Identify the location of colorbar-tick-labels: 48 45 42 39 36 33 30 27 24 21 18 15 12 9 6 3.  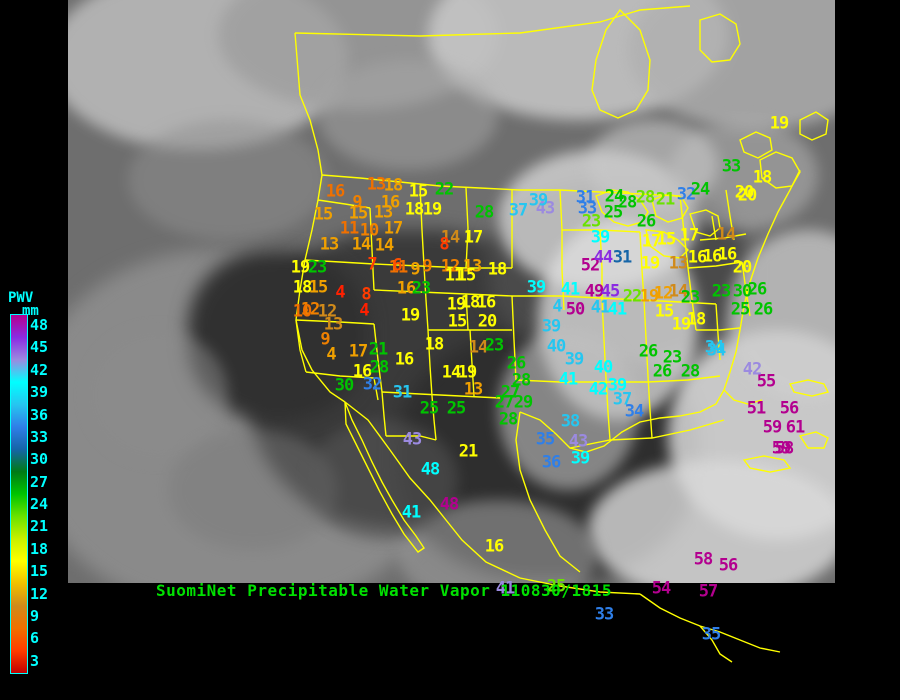
(49, 493).